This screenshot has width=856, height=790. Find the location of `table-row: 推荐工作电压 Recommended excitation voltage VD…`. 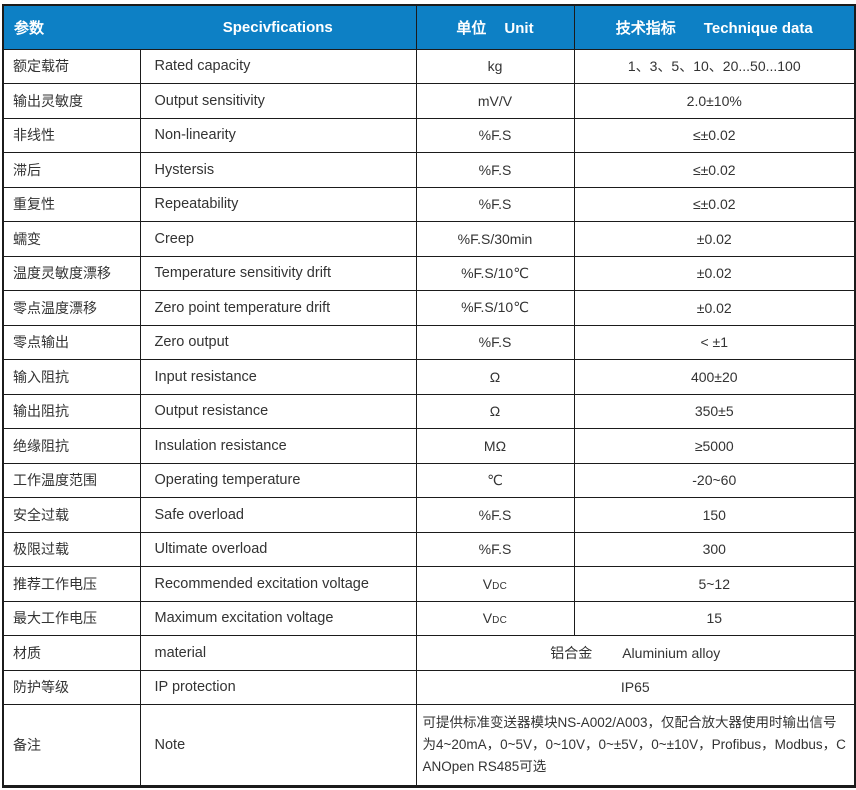

table-row: 推荐工作电压 Recommended excitation voltage VD… is located at coordinates (429, 584).